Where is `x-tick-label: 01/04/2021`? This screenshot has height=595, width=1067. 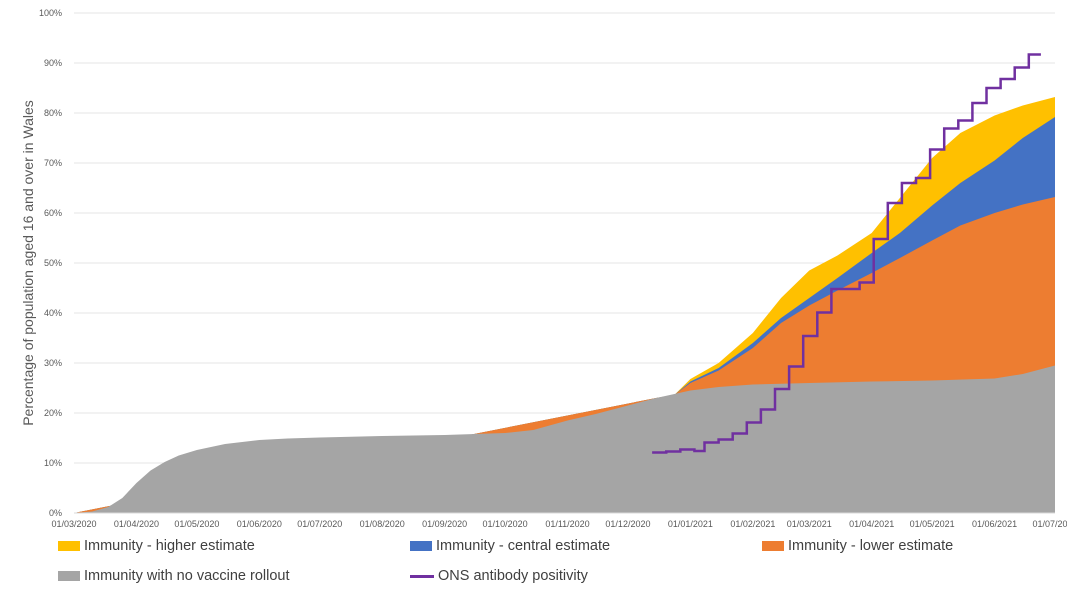
x-tick-label: 01/04/2021 is located at coordinates (871, 524).